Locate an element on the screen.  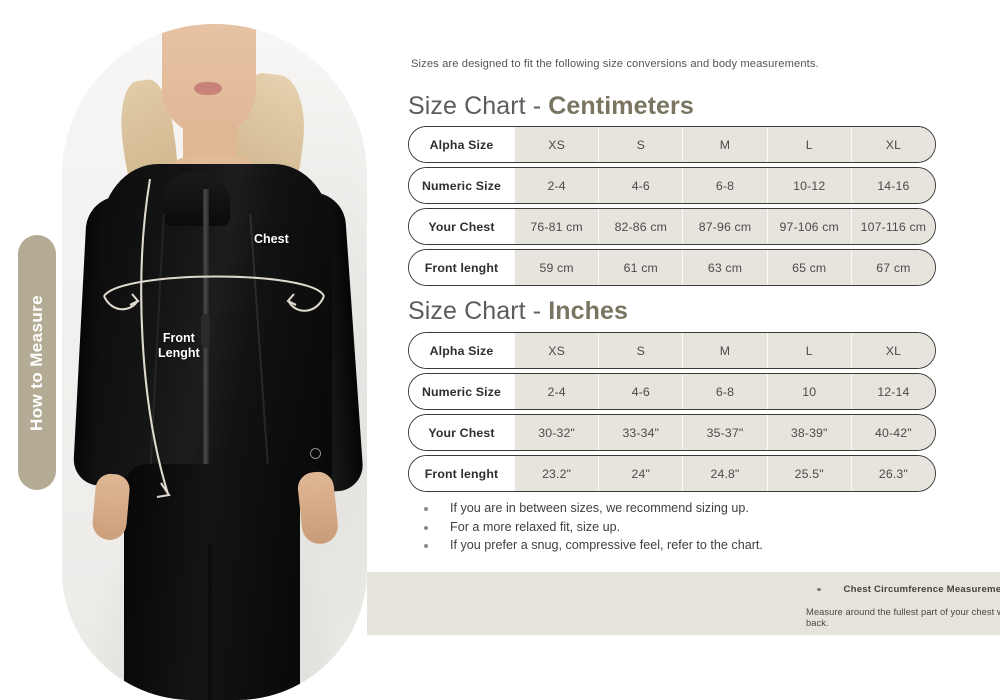
note-heading: Chest Circumference Measurement is located at coordinates (921, 589).